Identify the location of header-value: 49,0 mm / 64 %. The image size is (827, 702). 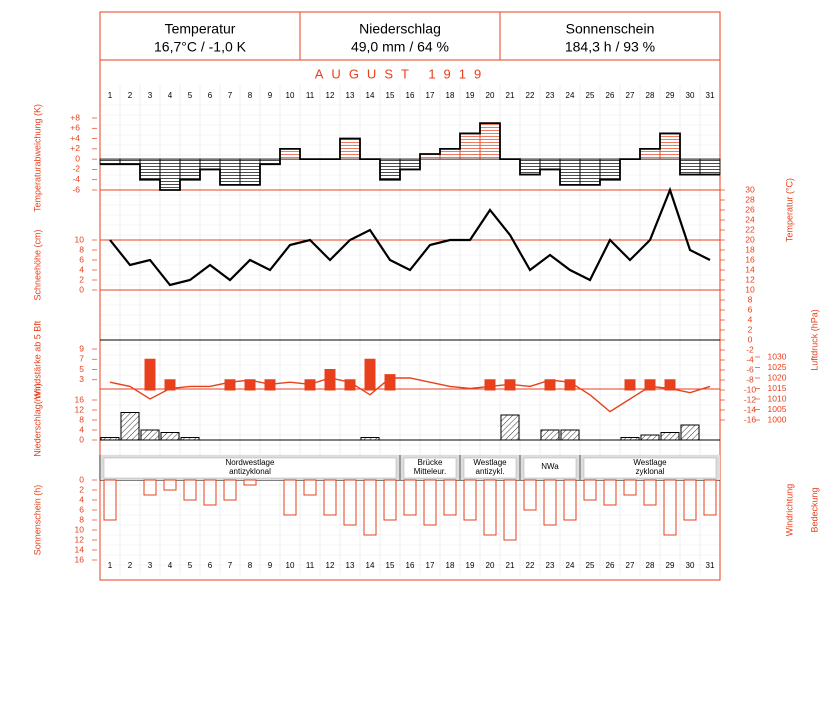
(400, 47).